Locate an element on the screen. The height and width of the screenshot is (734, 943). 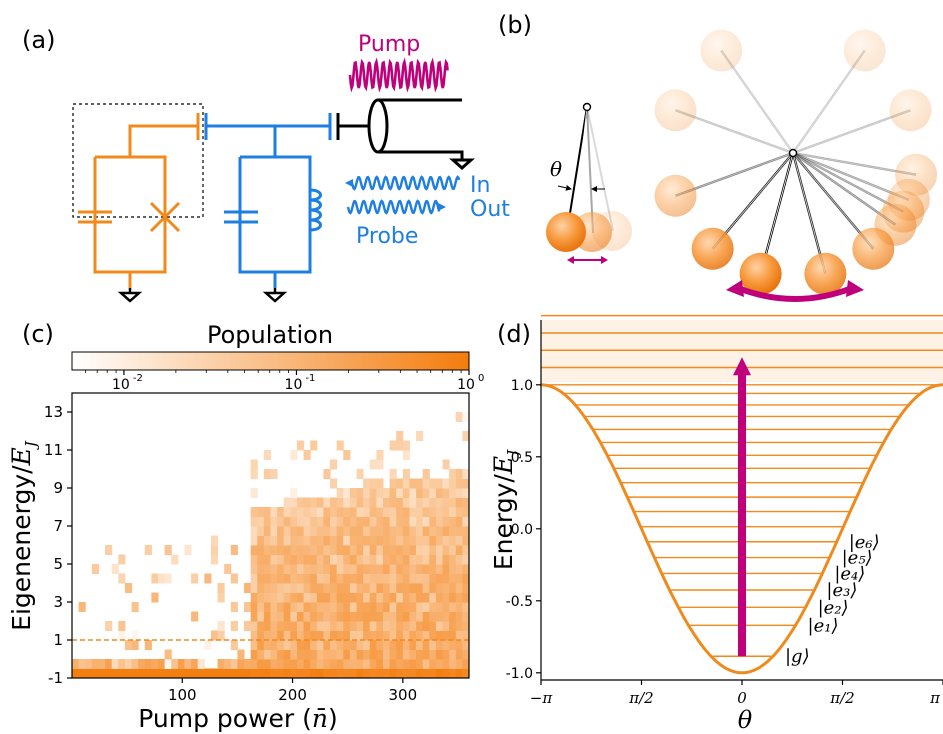
state-label: |e₆⟩ is located at coordinates (864, 542).